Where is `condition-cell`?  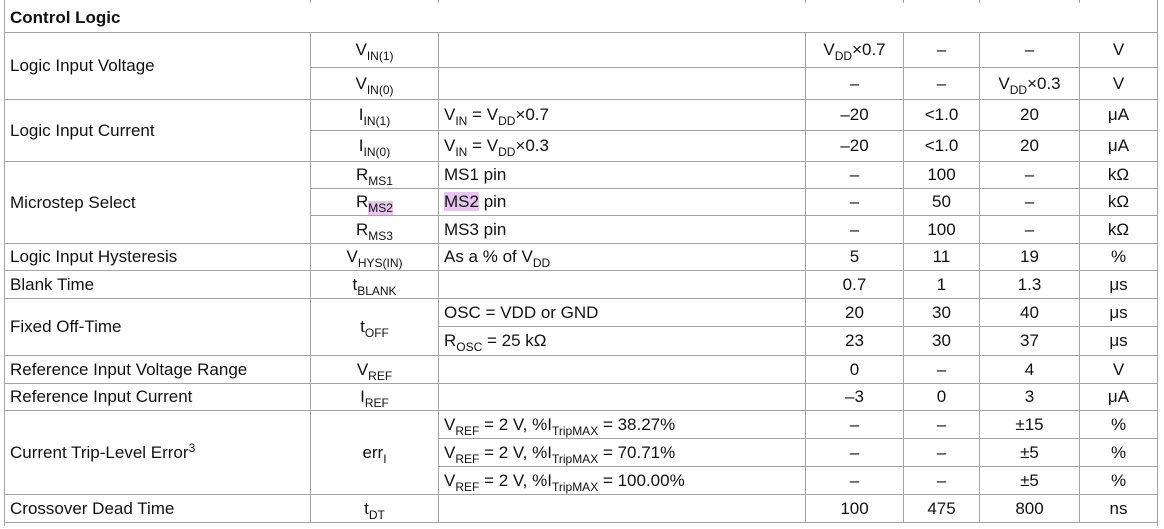
condition-cell is located at coordinates (622, 397).